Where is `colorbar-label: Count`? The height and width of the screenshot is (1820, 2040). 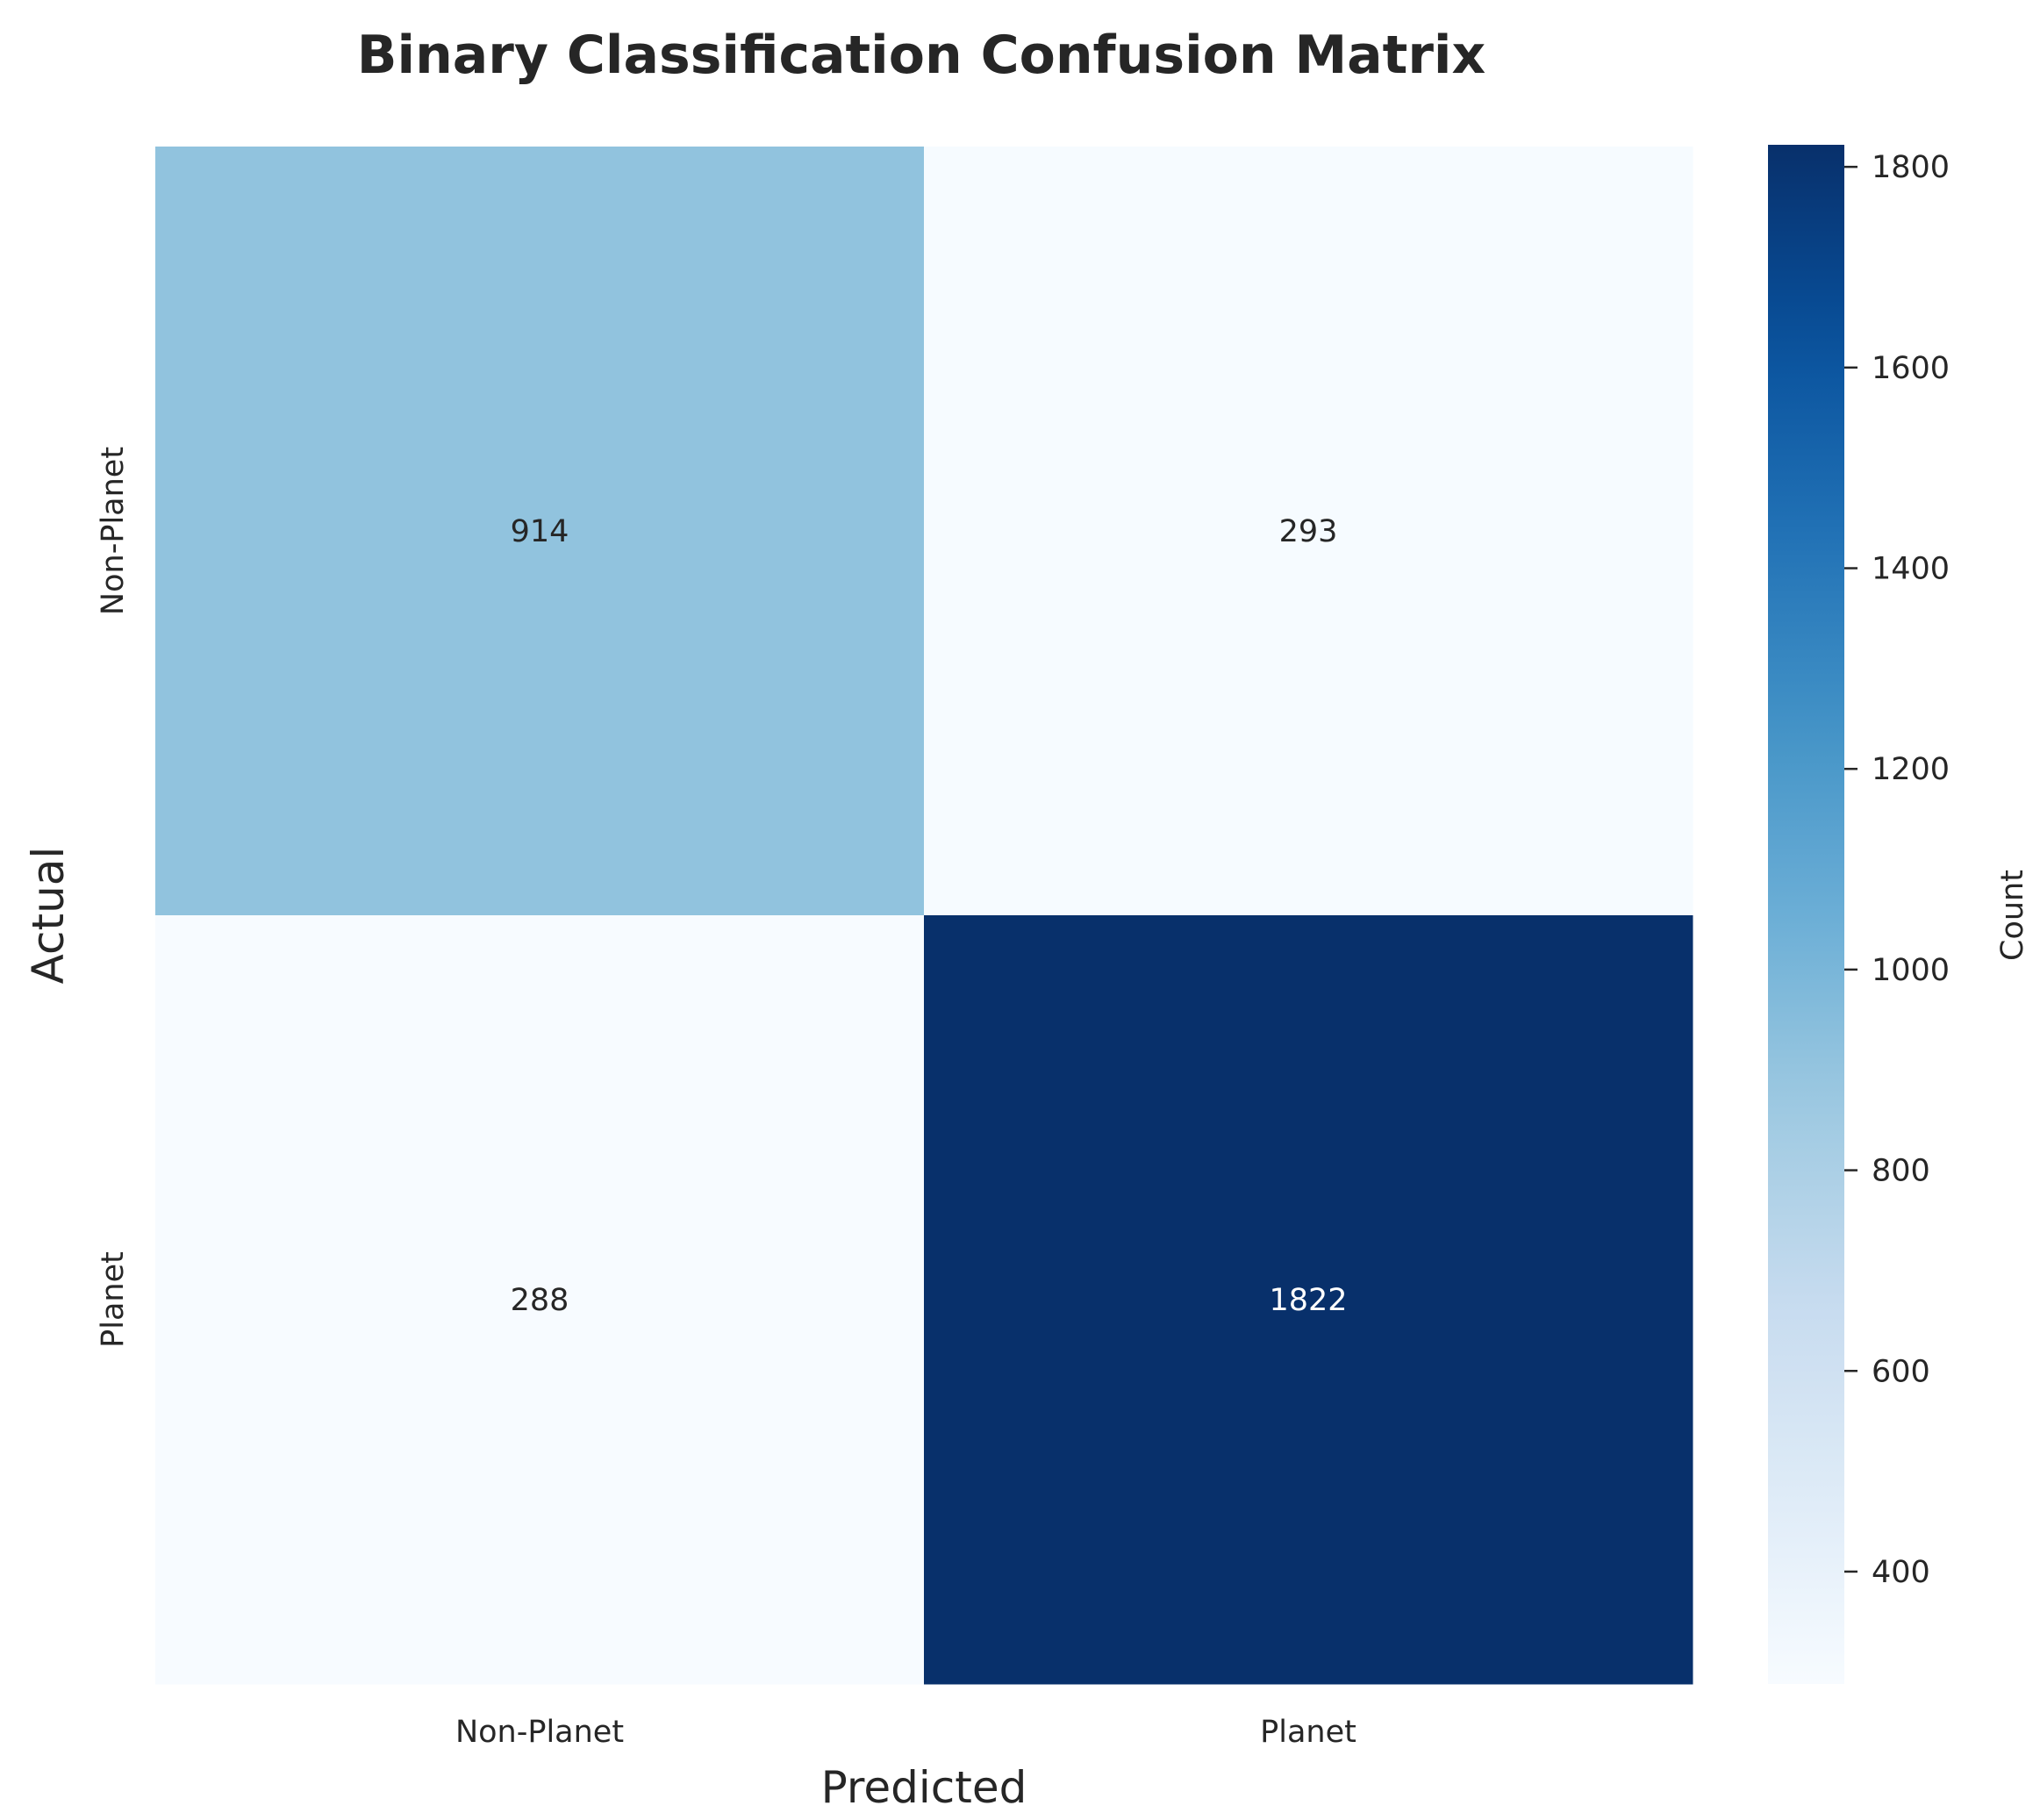
colorbar-label: Count is located at coordinates (2012, 915).